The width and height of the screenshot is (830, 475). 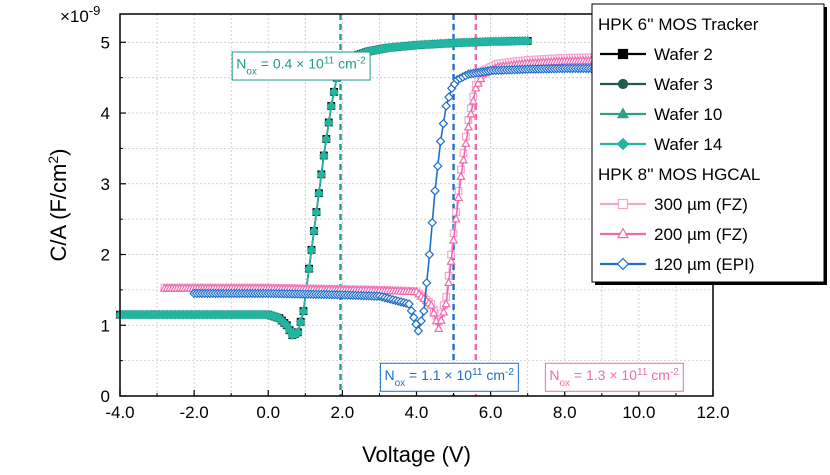 I want to click on x-tick-label: 10.0, so click(x=638, y=412).